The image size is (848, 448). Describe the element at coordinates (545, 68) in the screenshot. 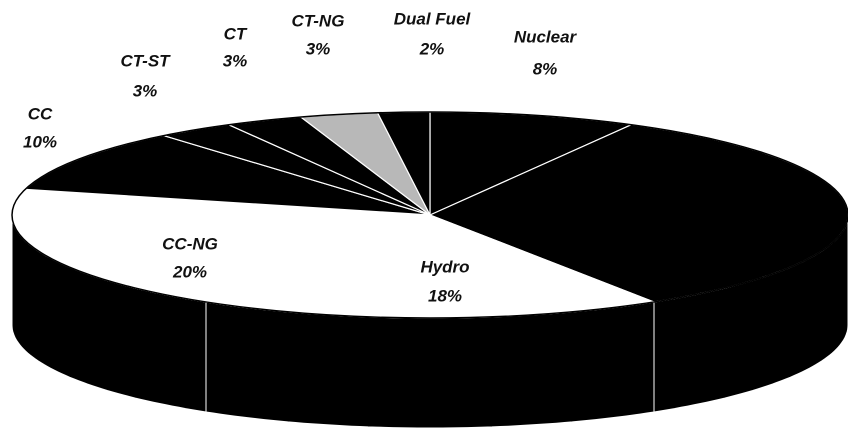

I see `slice-value-label: 8%` at that location.